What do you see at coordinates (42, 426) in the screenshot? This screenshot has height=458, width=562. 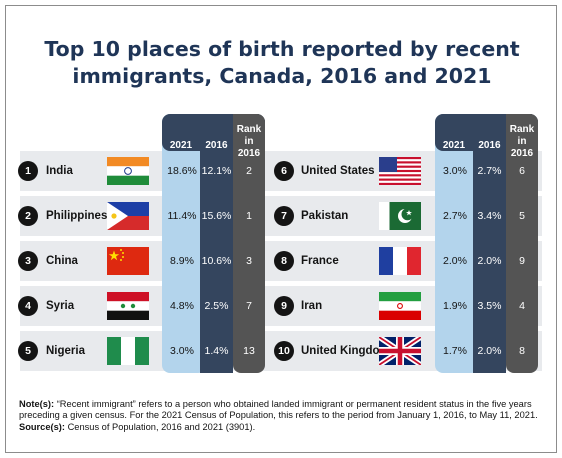 I see `source-label: Source(s):` at bounding box center [42, 426].